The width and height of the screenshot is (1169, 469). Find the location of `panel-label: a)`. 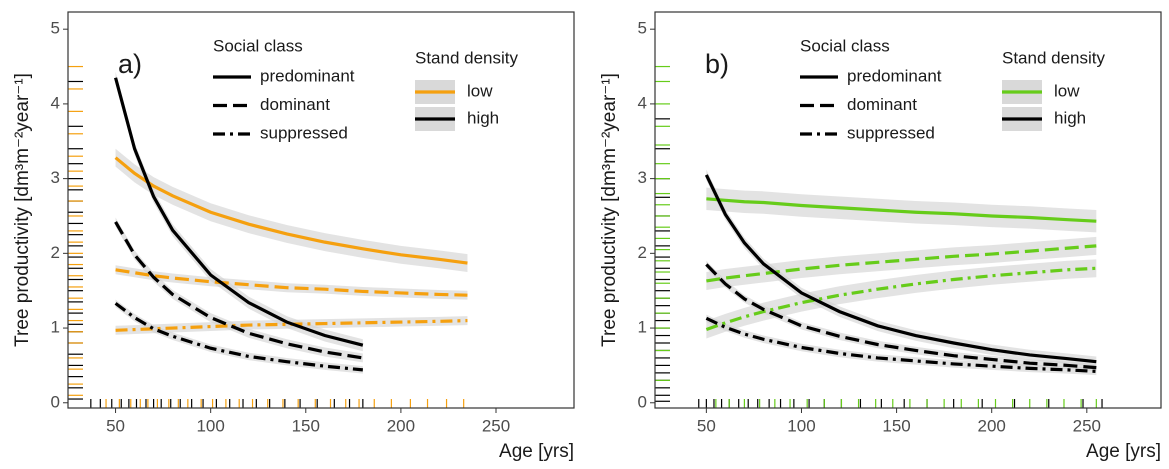

panel-label: a) is located at coordinates (130, 64).